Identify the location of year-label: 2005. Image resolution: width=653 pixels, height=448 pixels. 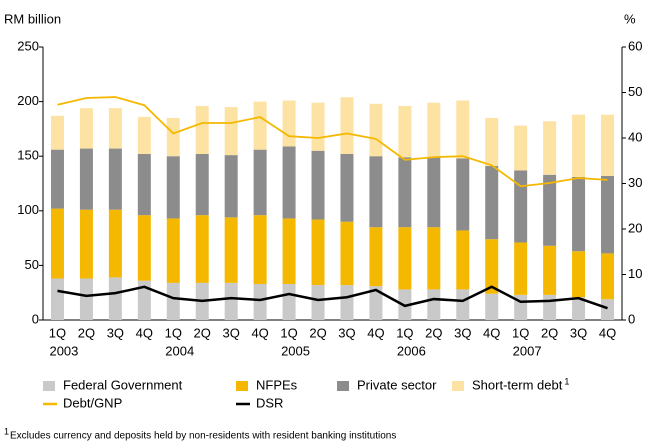
(295, 350).